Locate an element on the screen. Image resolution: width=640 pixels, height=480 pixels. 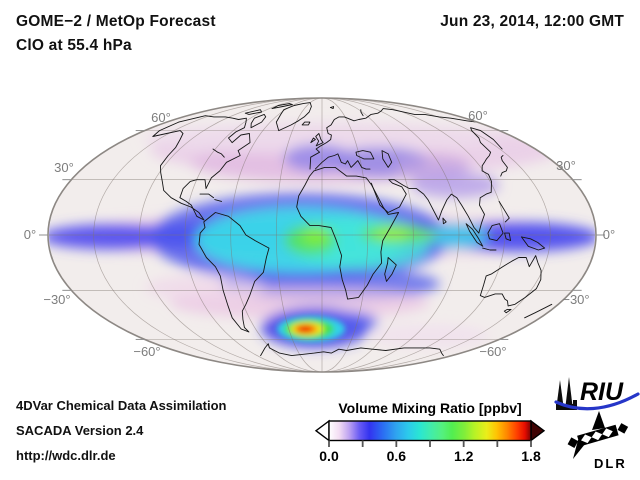
colorbar-gradient-bar is located at coordinates (430, 431).